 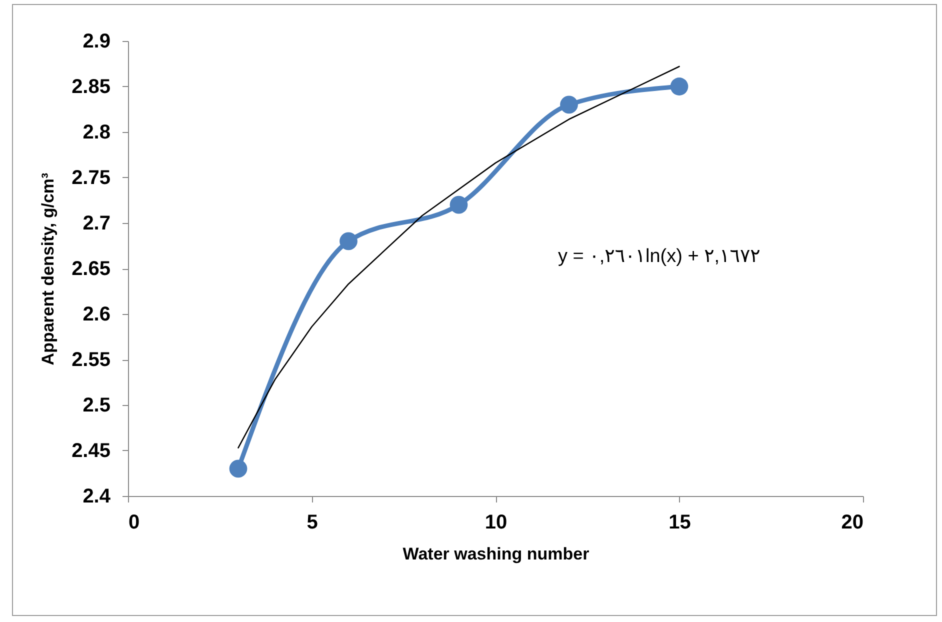 What do you see at coordinates (134, 523) in the screenshot?
I see `x-tick-label: 0` at bounding box center [134, 523].